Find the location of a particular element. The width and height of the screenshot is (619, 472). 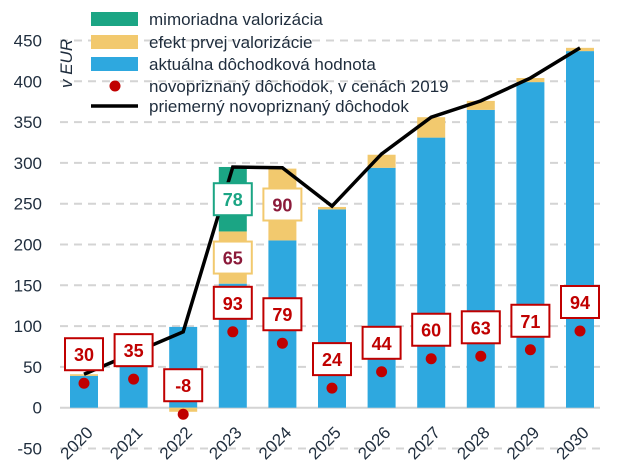

y-tick-label: 200 is located at coordinates (28, 245).